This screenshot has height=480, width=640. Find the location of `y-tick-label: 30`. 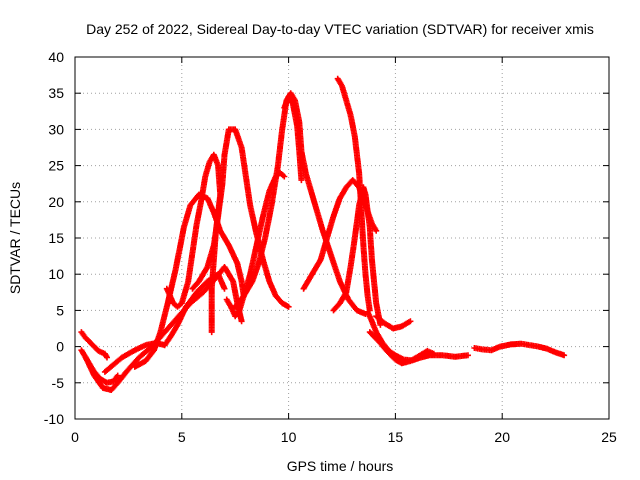

y-tick-label: 30 is located at coordinates (56, 129).